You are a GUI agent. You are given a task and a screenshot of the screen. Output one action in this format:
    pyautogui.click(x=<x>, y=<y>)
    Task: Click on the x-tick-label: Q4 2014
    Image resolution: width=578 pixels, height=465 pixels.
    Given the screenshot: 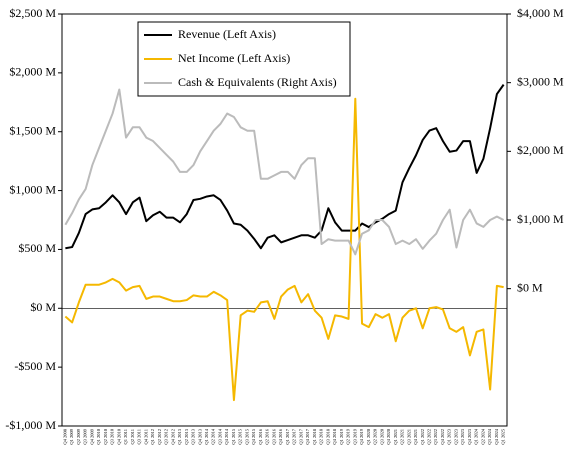 What is the action you would take?
    pyautogui.click(x=226, y=436)
    